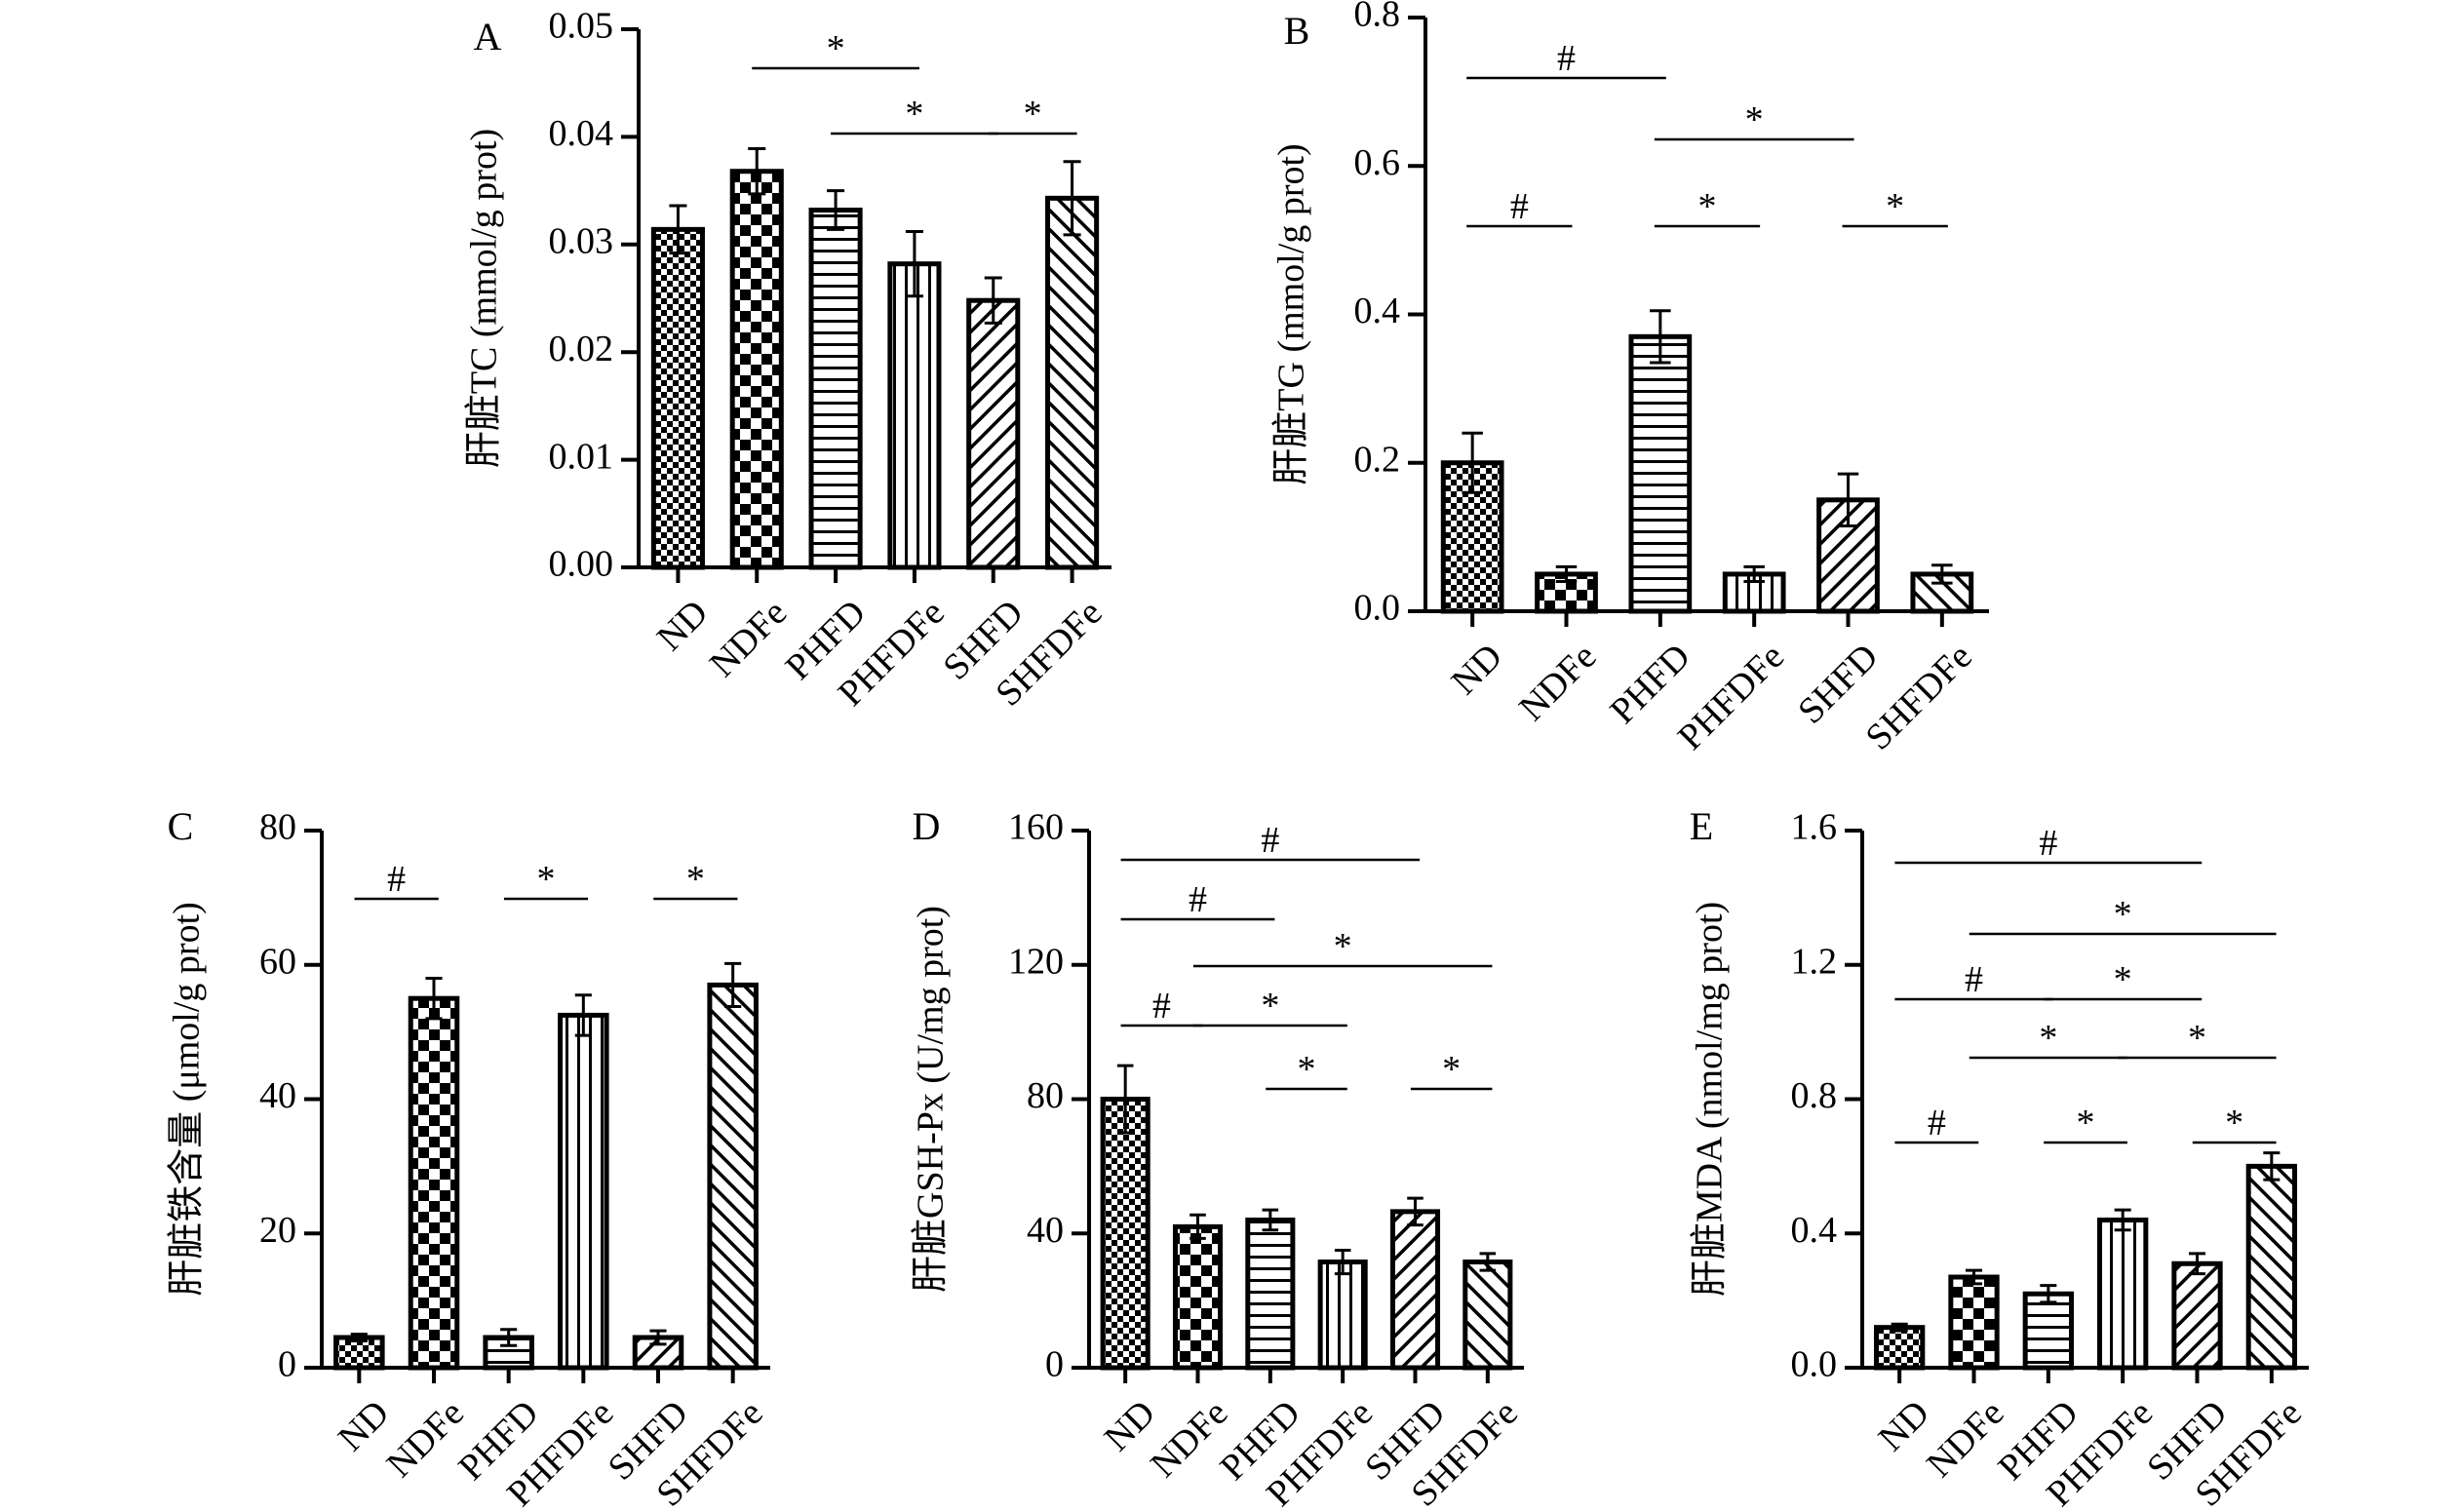 Image resolution: width=2457 pixels, height=1512 pixels. What do you see at coordinates (1297, 31) in the screenshot?
I see `panel-letter: B` at bounding box center [1297, 31].